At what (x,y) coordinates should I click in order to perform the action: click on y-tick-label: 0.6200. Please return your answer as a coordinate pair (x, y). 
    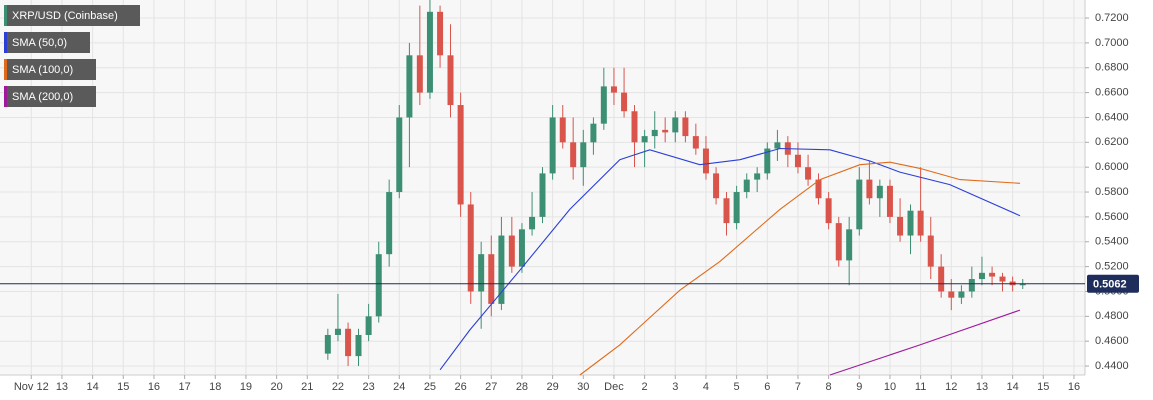
    Looking at the image, I should click on (1112, 142).